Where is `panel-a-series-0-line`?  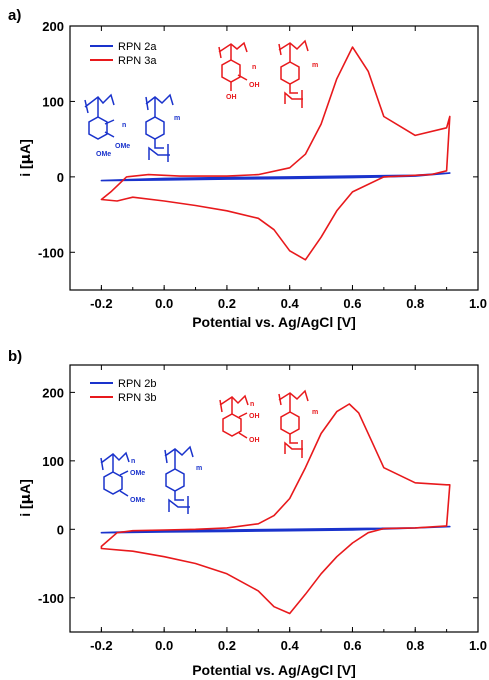
panel-a-series-0-line is located at coordinates (275, 177).